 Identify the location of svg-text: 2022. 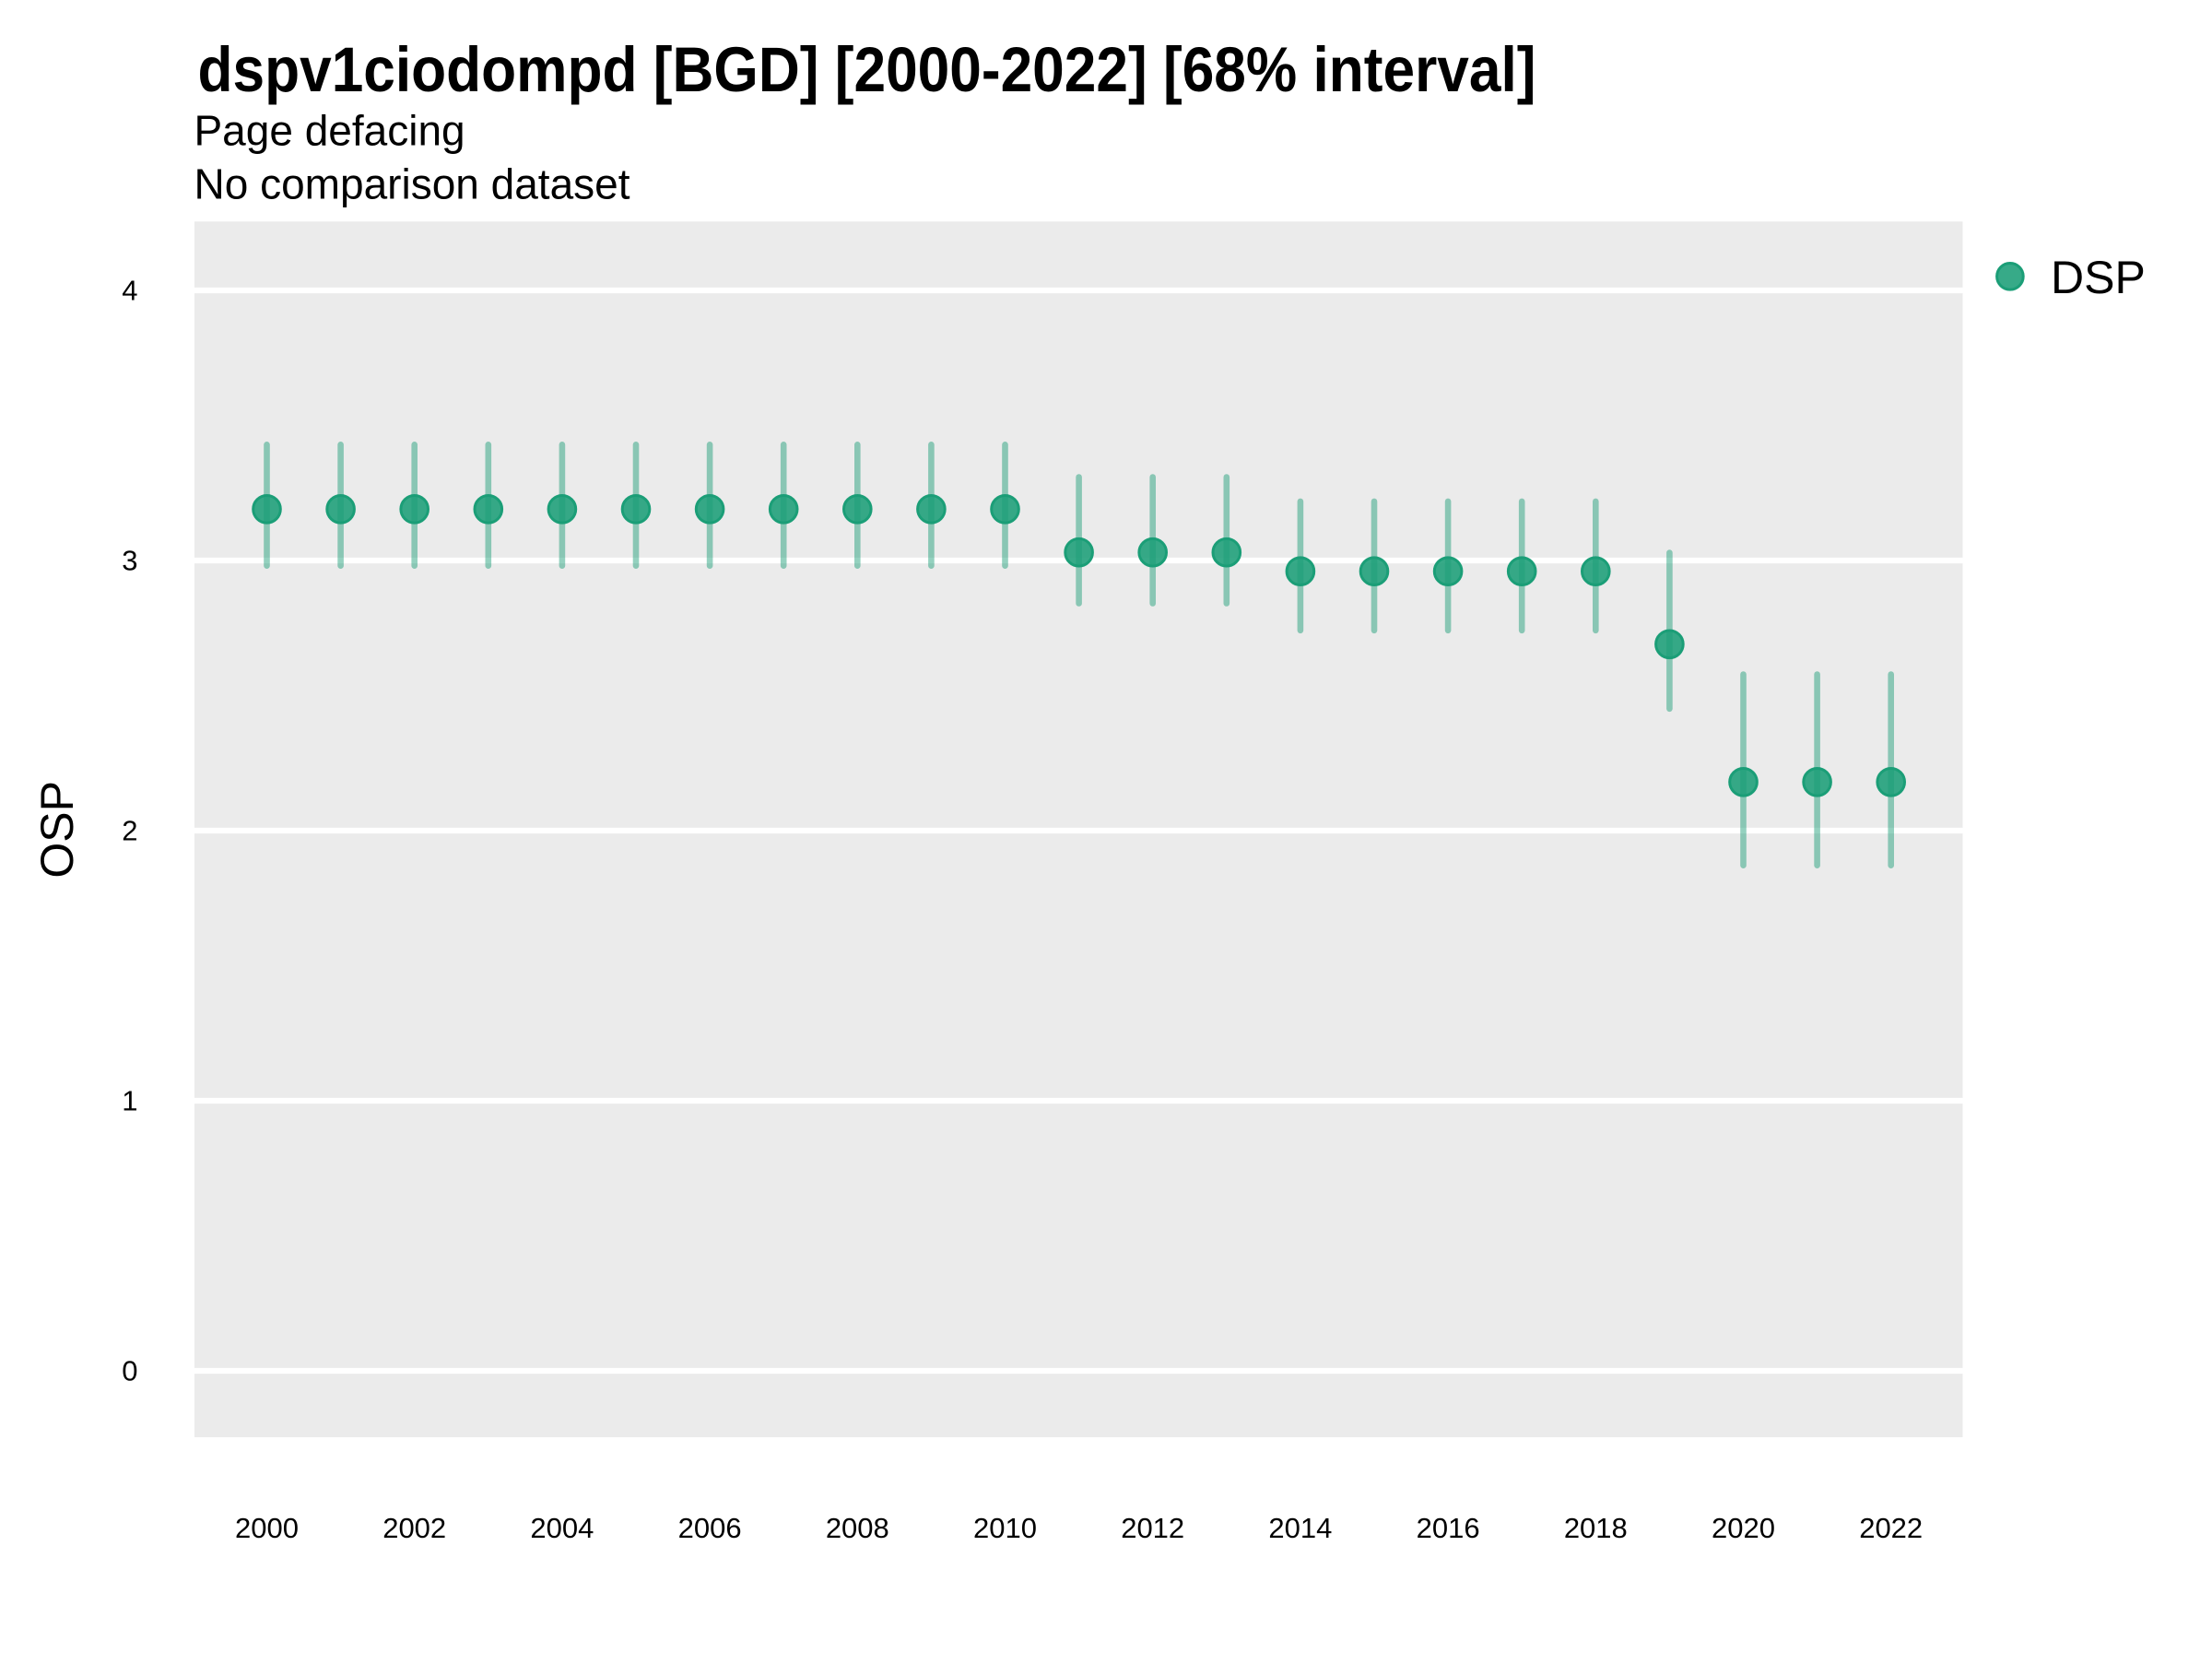
(1891, 1528).